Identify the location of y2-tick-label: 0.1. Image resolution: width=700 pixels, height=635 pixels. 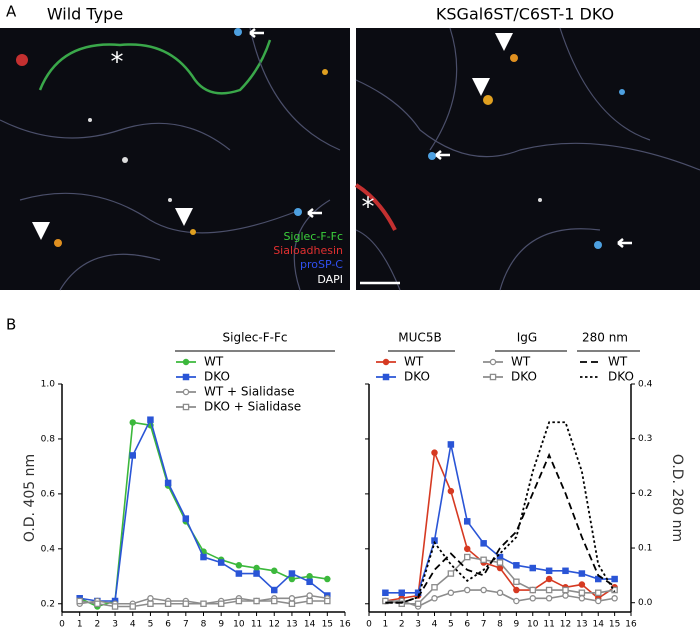
(645, 549).